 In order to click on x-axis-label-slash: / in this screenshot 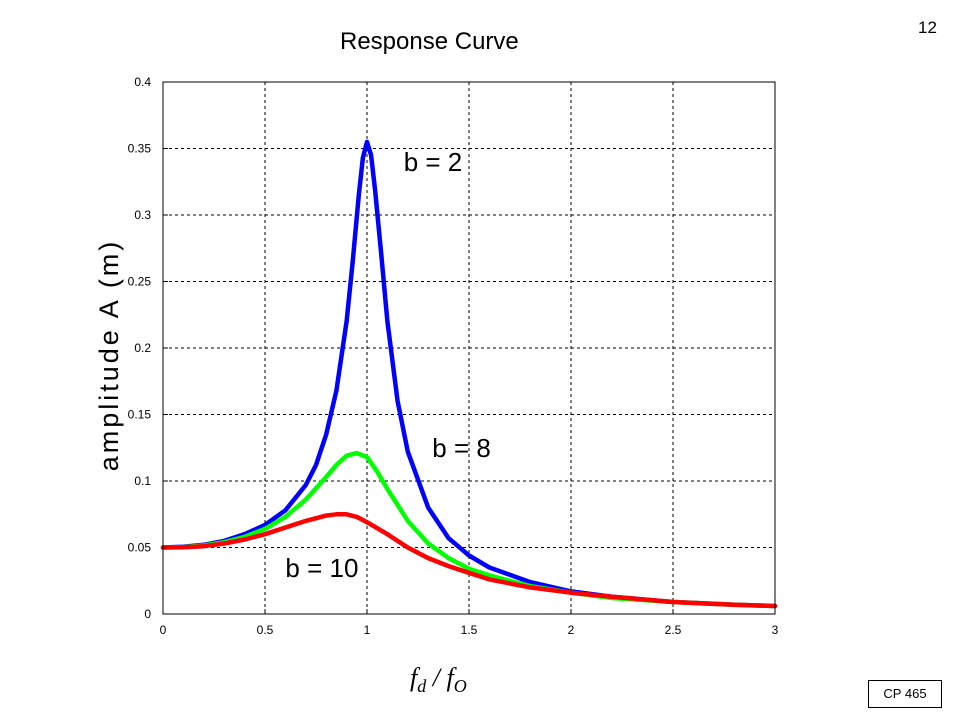, I will do `click(436, 677)`.